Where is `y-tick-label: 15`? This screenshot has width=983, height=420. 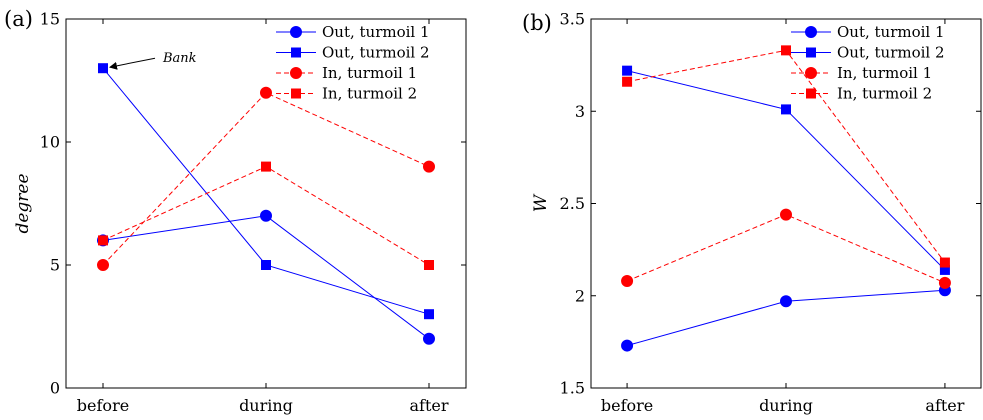 y-tick-label: 15 is located at coordinates (50, 19).